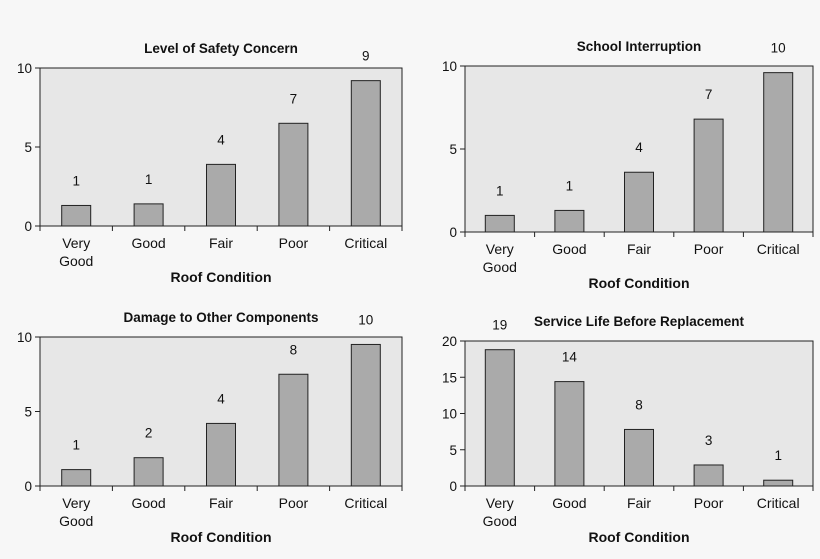 The image size is (820, 559). Describe the element at coordinates (221, 48) in the screenshot. I see `chart-title: Level of Safety Concern` at that location.